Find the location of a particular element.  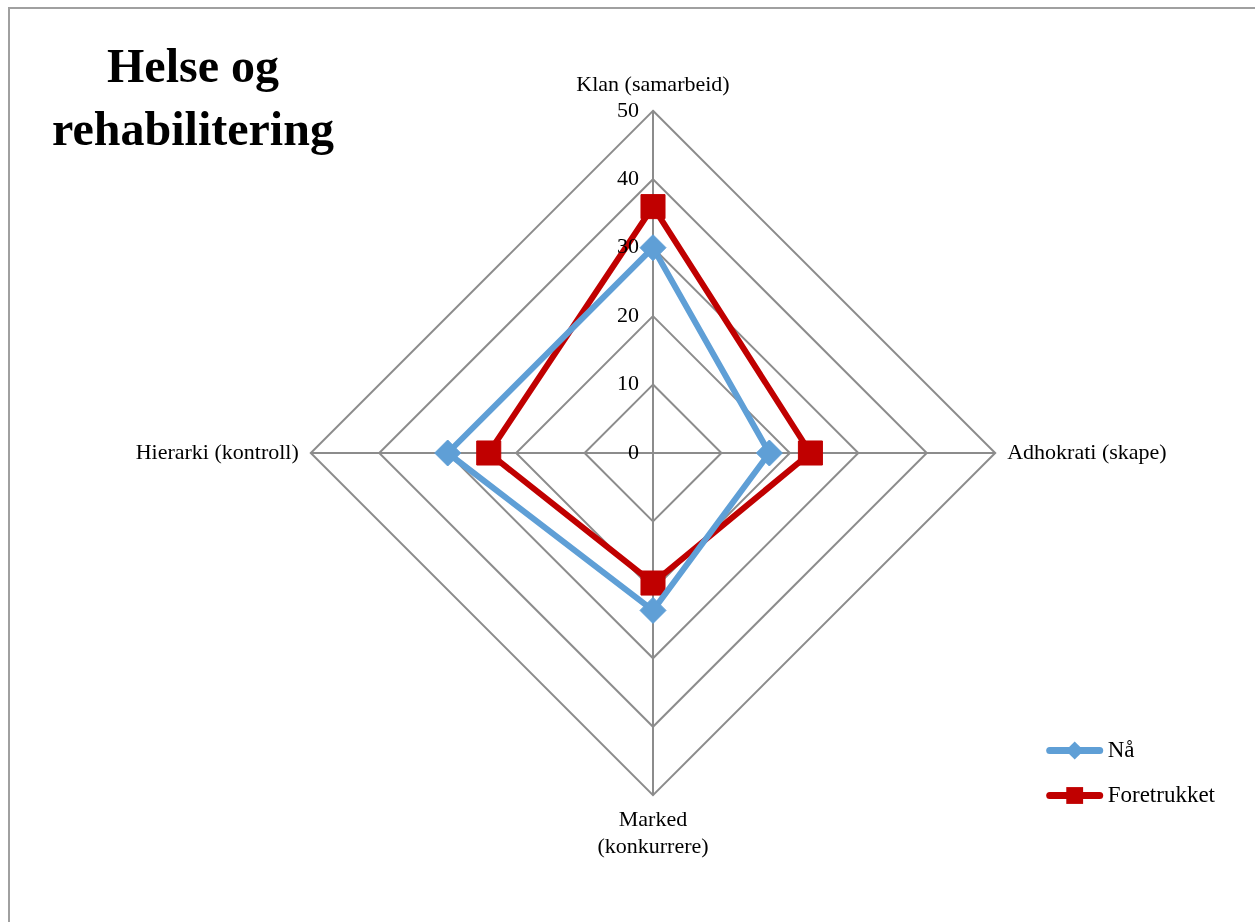

spoke-label: Klan (samarbeid) is located at coordinates (653, 84).